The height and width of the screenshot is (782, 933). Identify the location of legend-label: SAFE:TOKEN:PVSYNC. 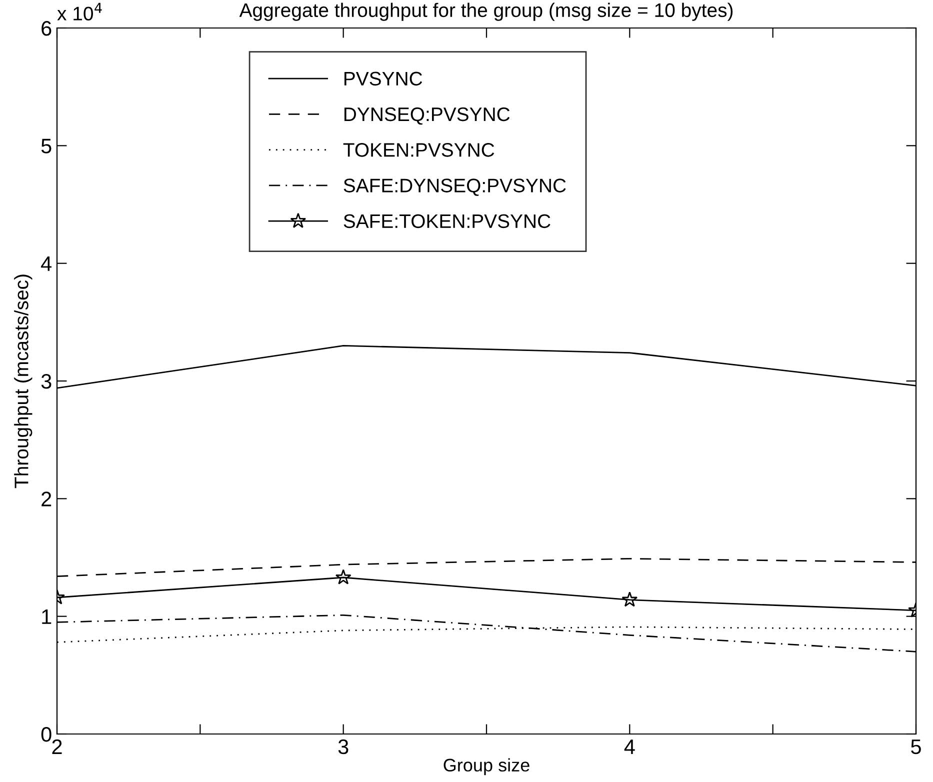
(447, 221).